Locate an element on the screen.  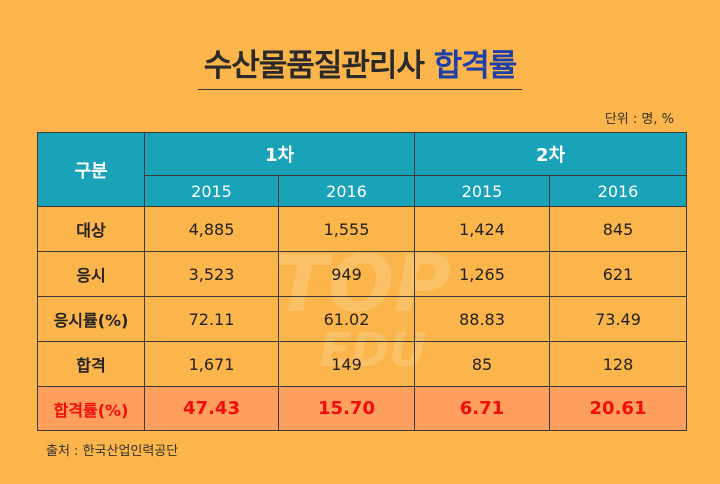
table-cell: 61.02 is located at coordinates (346, 319).